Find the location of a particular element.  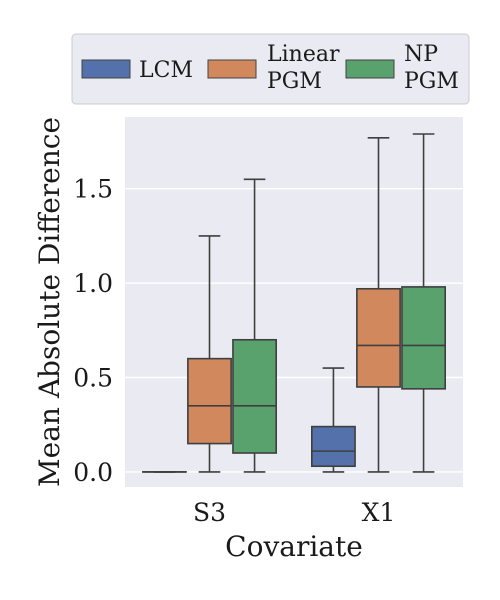

y-tick-label: 0.5 is located at coordinates (93, 378).